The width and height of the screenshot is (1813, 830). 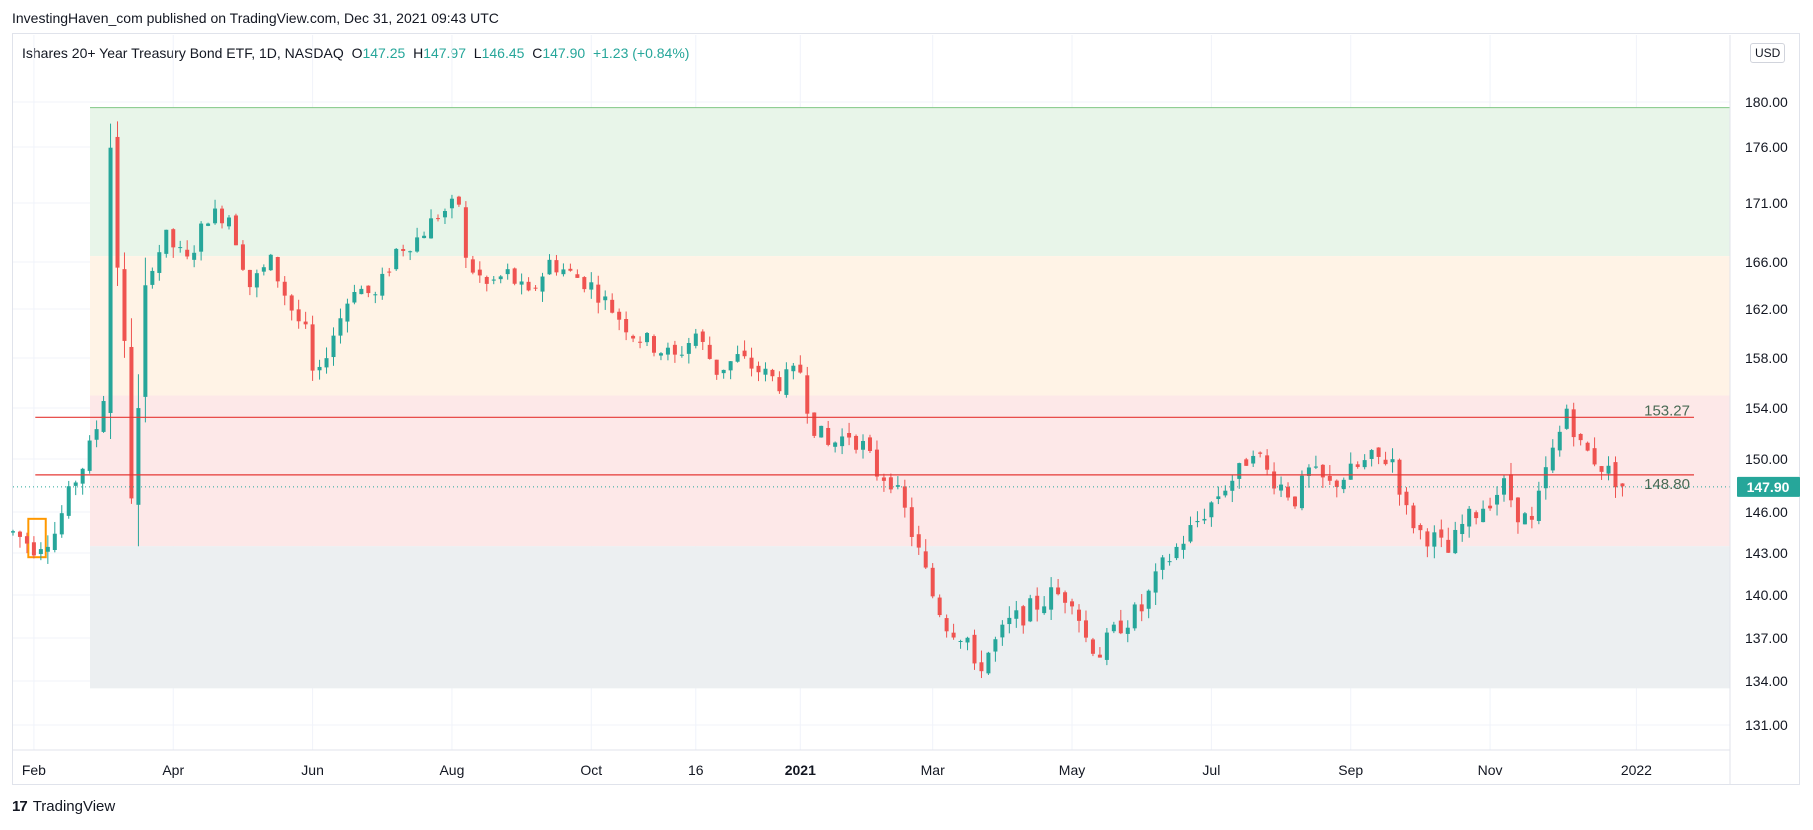 What do you see at coordinates (564, 53) in the screenshot?
I see `close-value: 147.90` at bounding box center [564, 53].